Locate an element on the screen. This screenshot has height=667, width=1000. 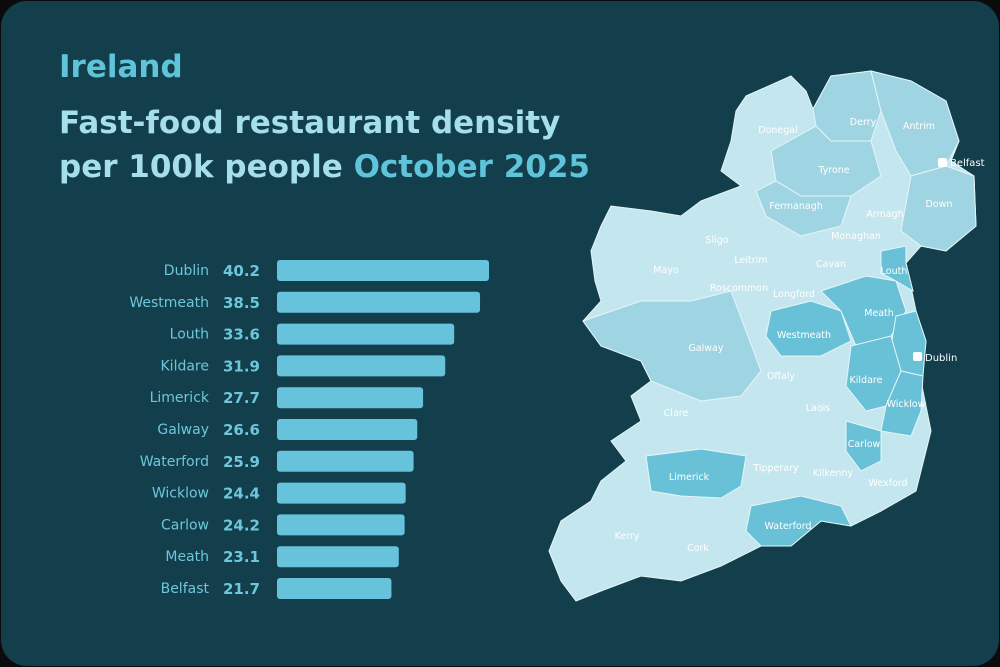
bar-value-label: 38.5 is located at coordinates (241, 303).